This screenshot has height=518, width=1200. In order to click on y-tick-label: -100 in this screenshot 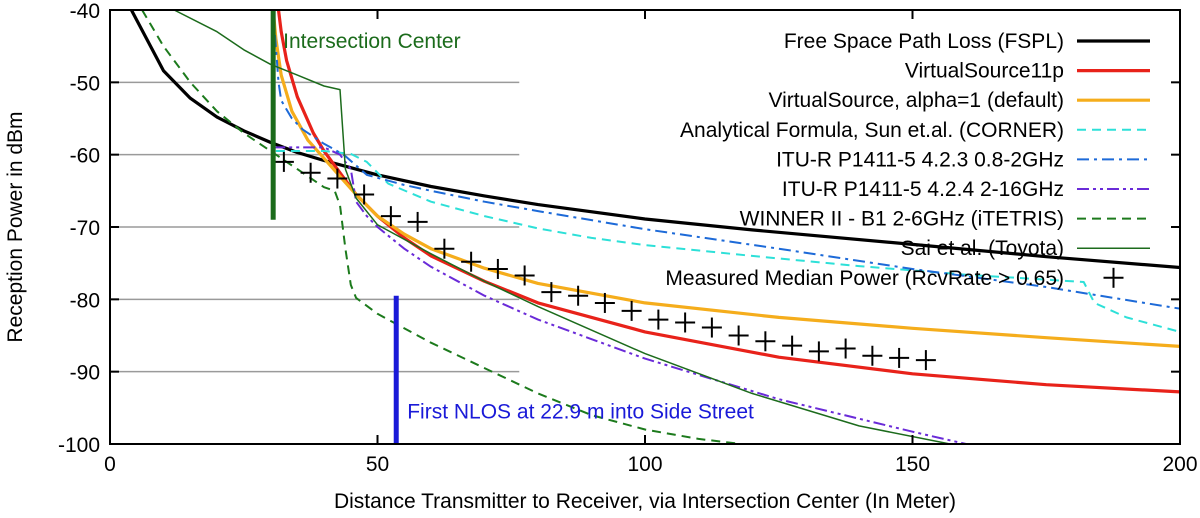, I will do `click(79, 445)`.